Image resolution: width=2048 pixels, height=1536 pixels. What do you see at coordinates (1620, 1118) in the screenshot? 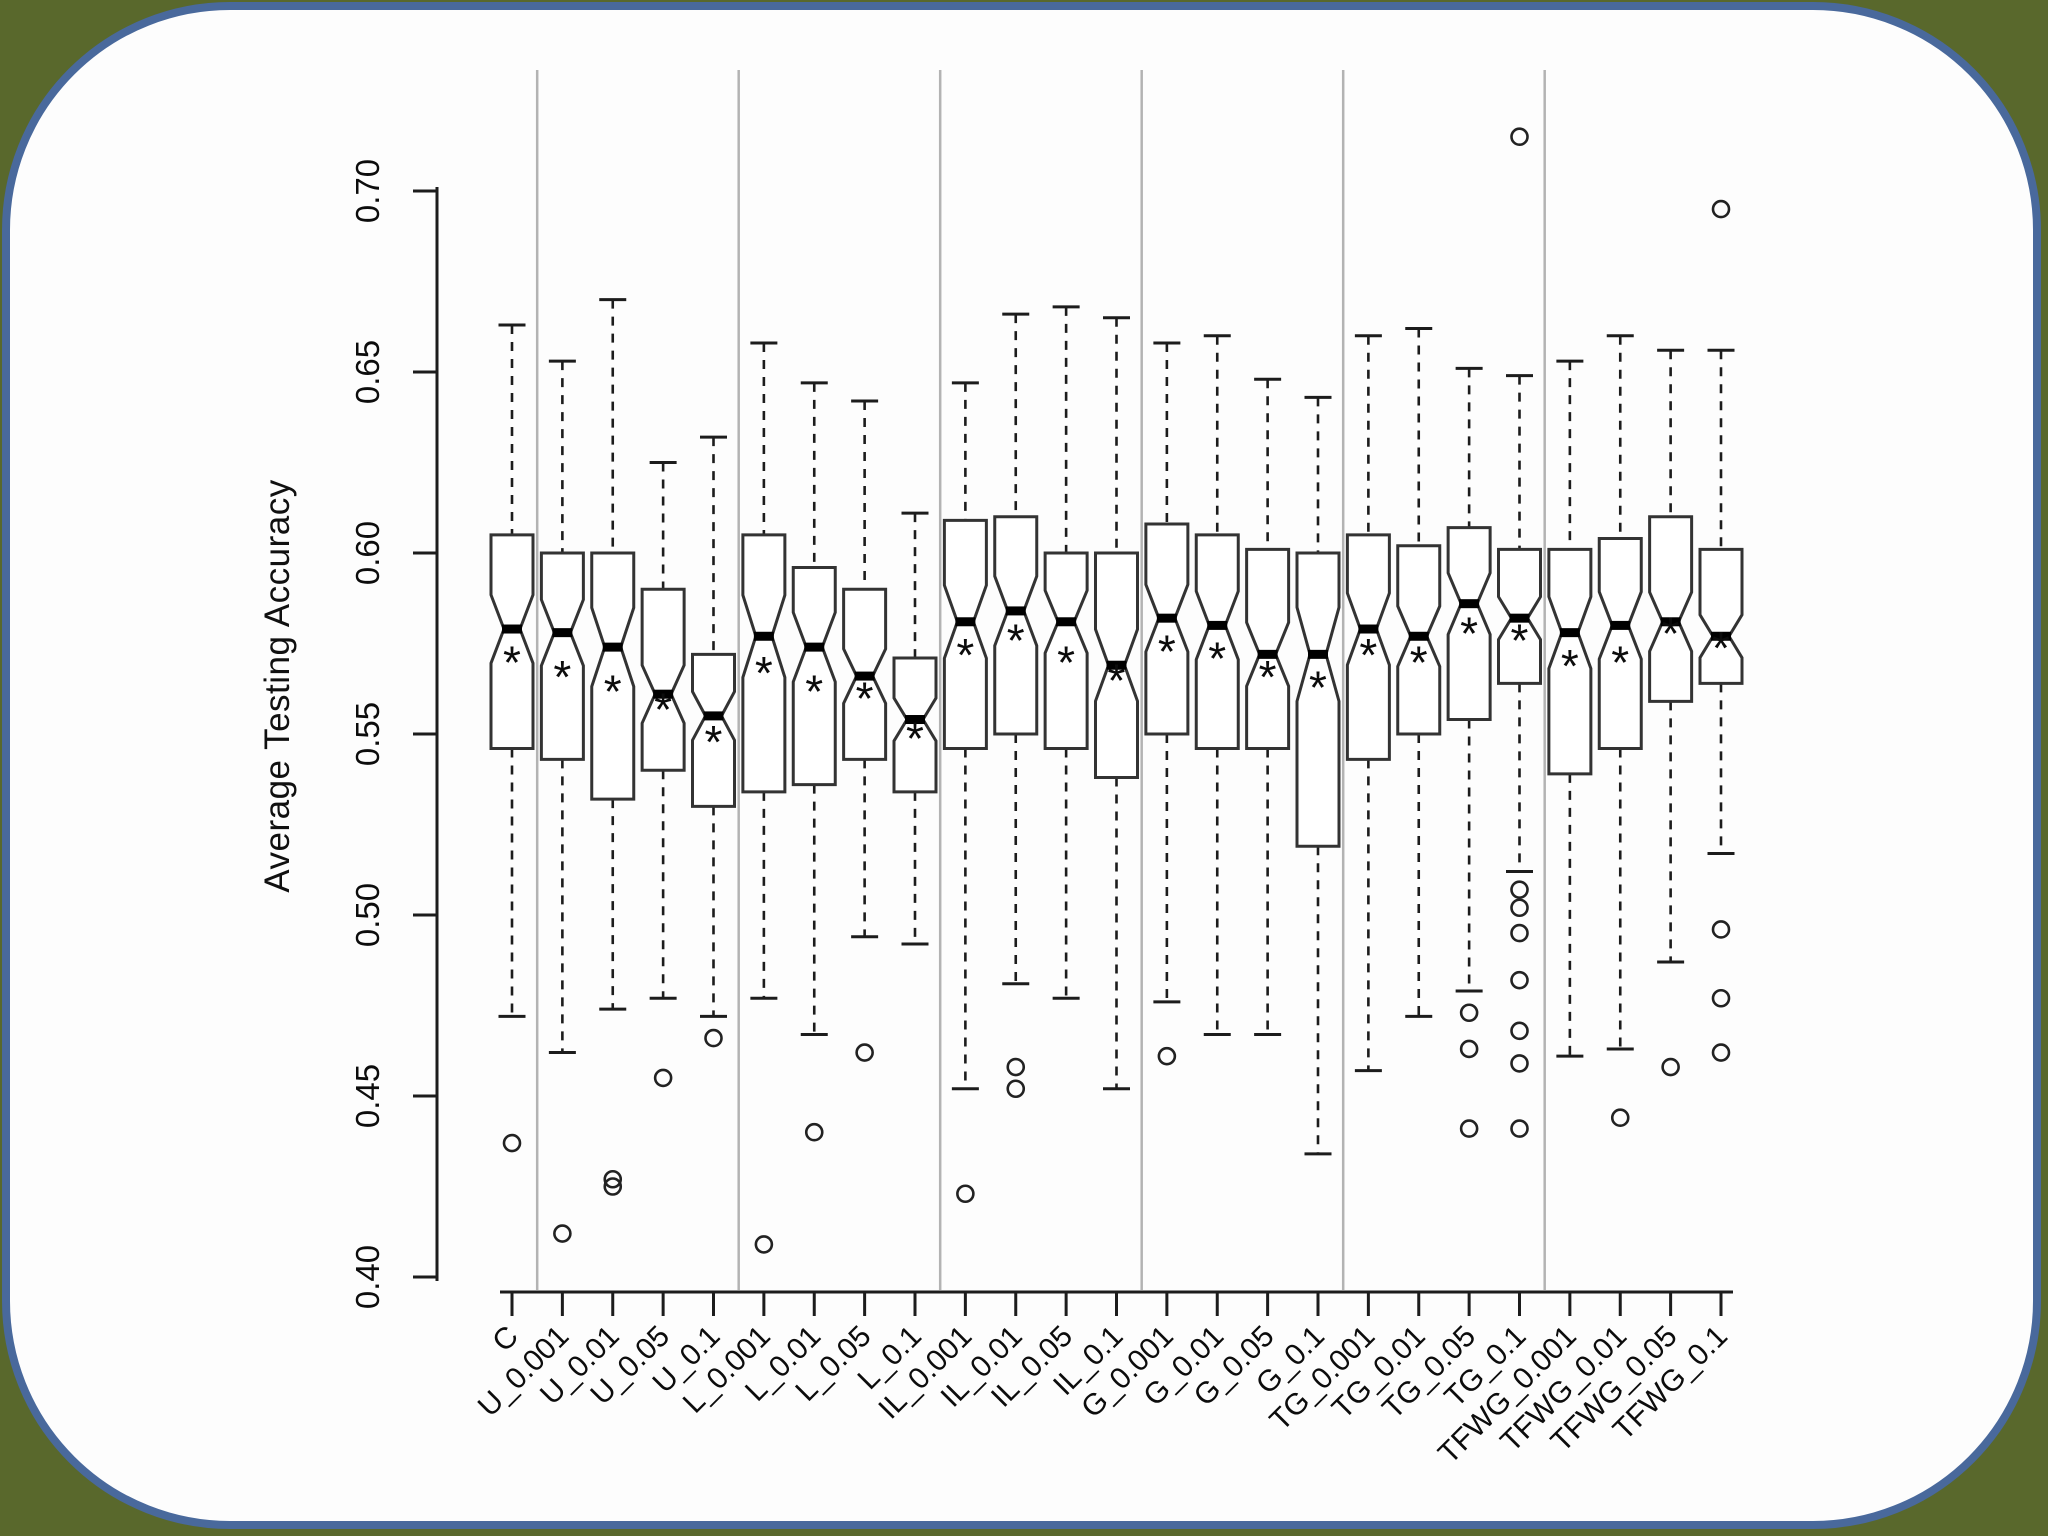
I see `outlier-point-TFWG_0.01` at bounding box center [1620, 1118].